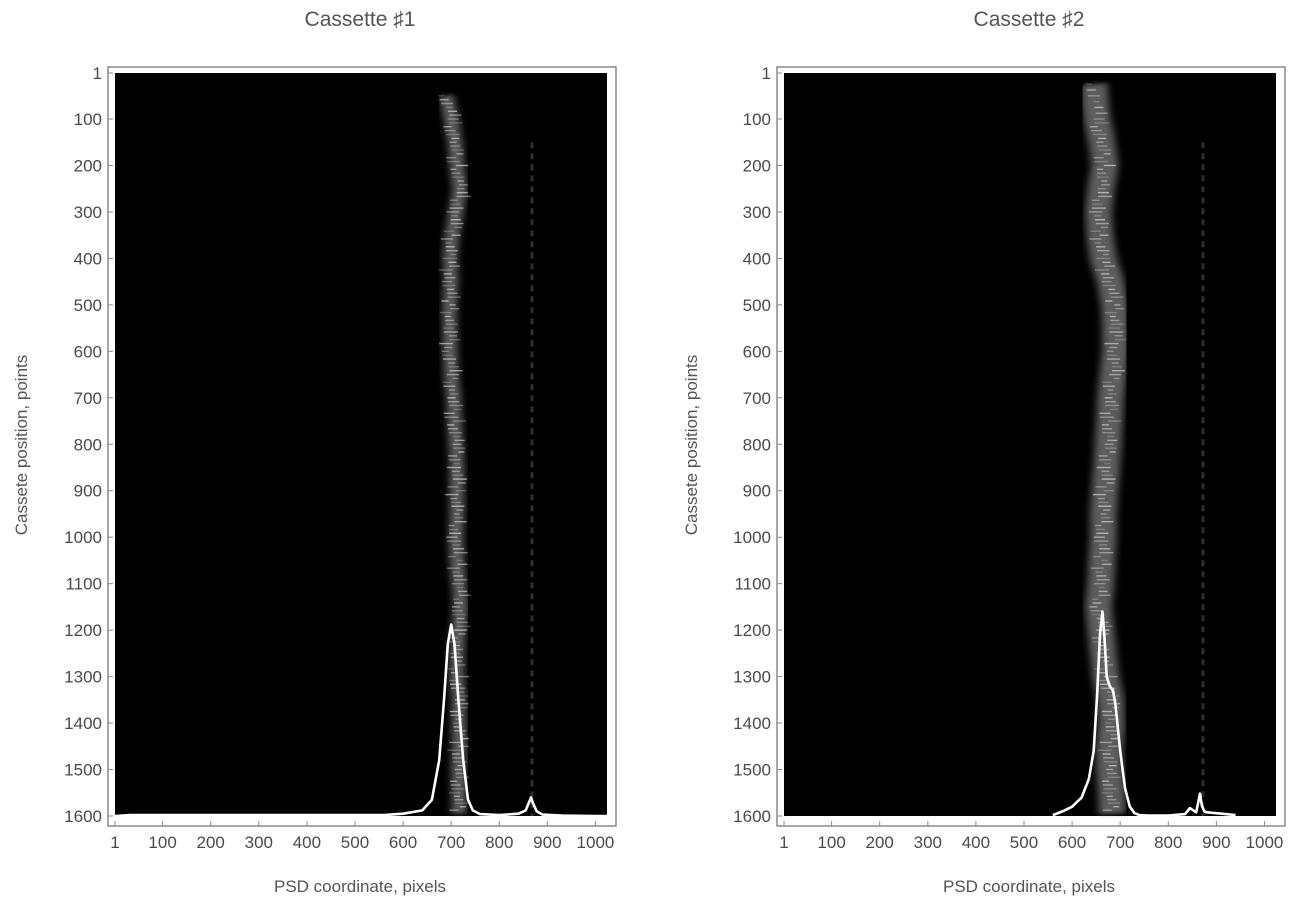 This screenshot has width=1309, height=899. What do you see at coordinates (1029, 19) in the screenshot?
I see `chart-title: Cassette ♯2` at bounding box center [1029, 19].